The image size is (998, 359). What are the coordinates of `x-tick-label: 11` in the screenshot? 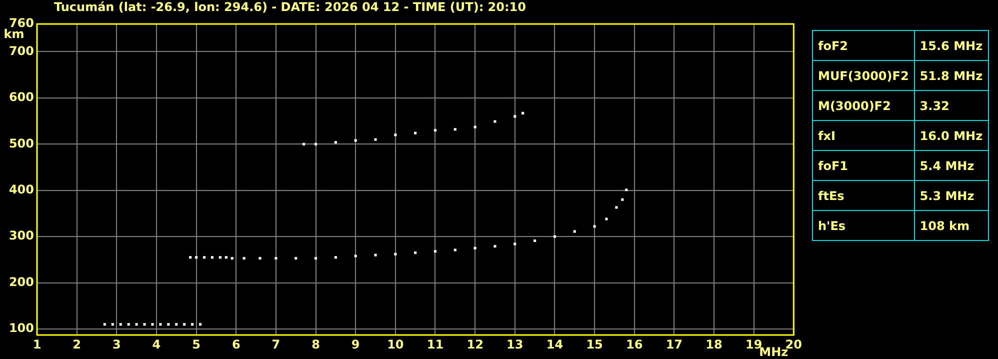 It's located at (435, 344).